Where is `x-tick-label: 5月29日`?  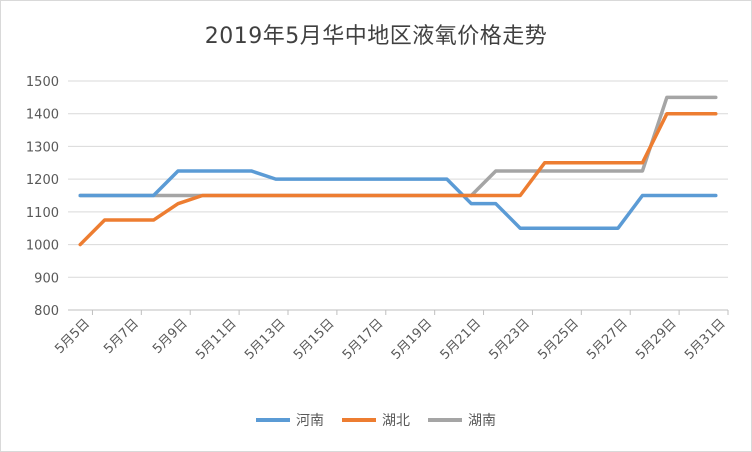 x-tick-label: 5月29日 is located at coordinates (656, 339).